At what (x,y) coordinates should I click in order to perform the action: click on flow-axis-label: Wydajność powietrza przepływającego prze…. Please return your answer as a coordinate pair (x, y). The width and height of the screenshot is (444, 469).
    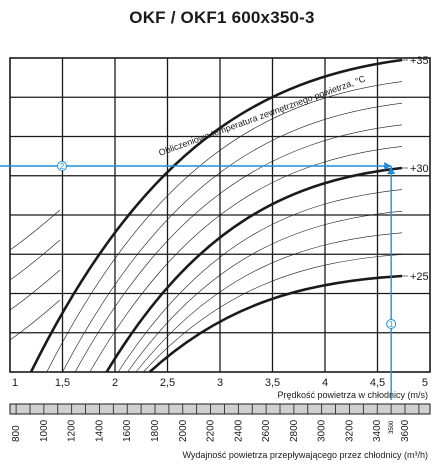
    Looking at the image, I should click on (305, 455).